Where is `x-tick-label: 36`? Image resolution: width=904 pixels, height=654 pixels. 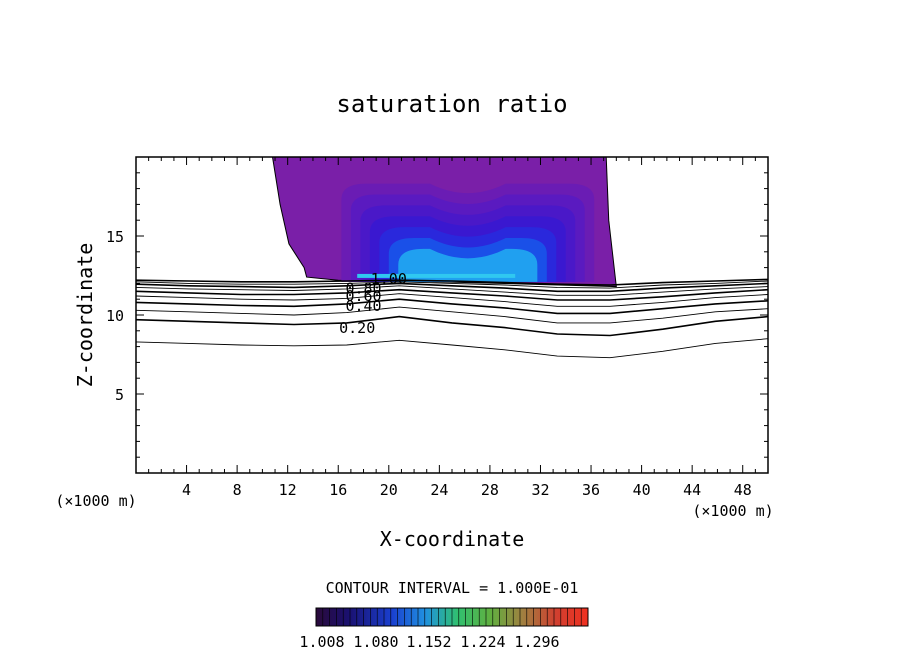 x-tick-label: 36 is located at coordinates (591, 490).